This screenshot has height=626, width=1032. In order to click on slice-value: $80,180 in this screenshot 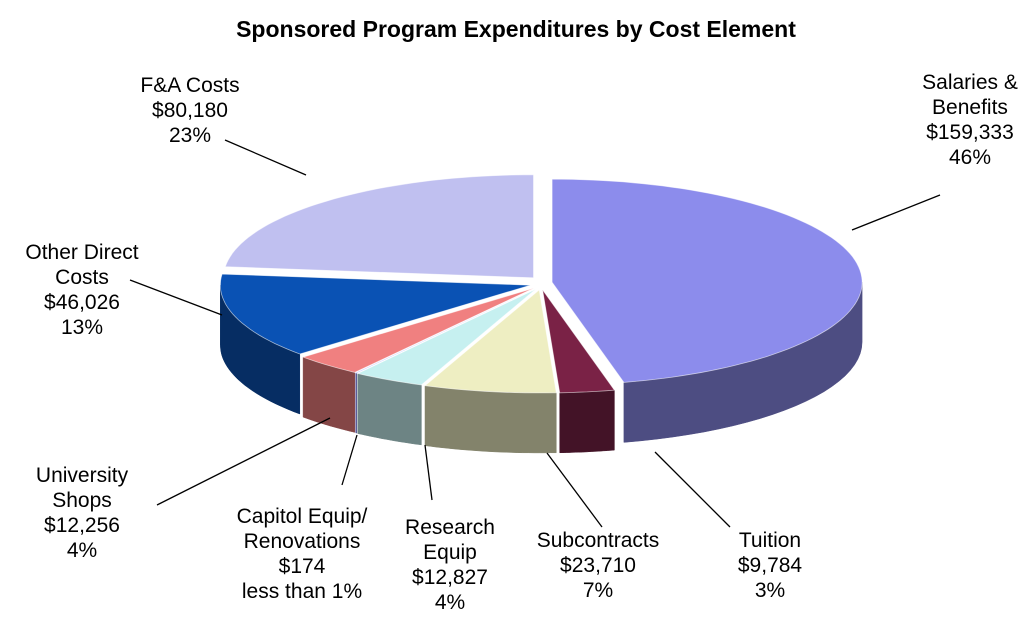, I will do `click(190, 110)`.